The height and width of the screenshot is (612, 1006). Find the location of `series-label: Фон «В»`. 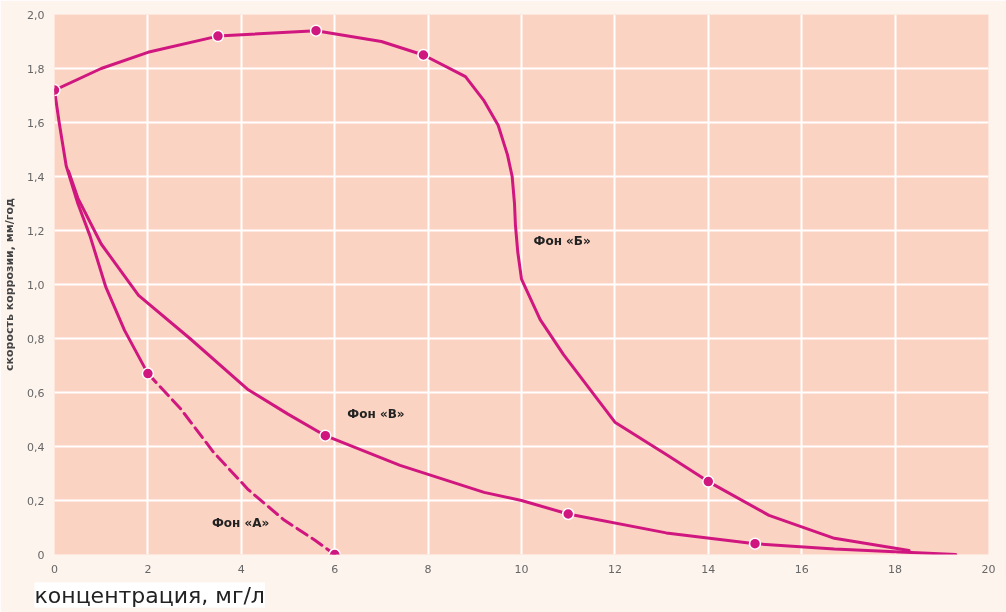

series-label: Фон «В» is located at coordinates (376, 413).